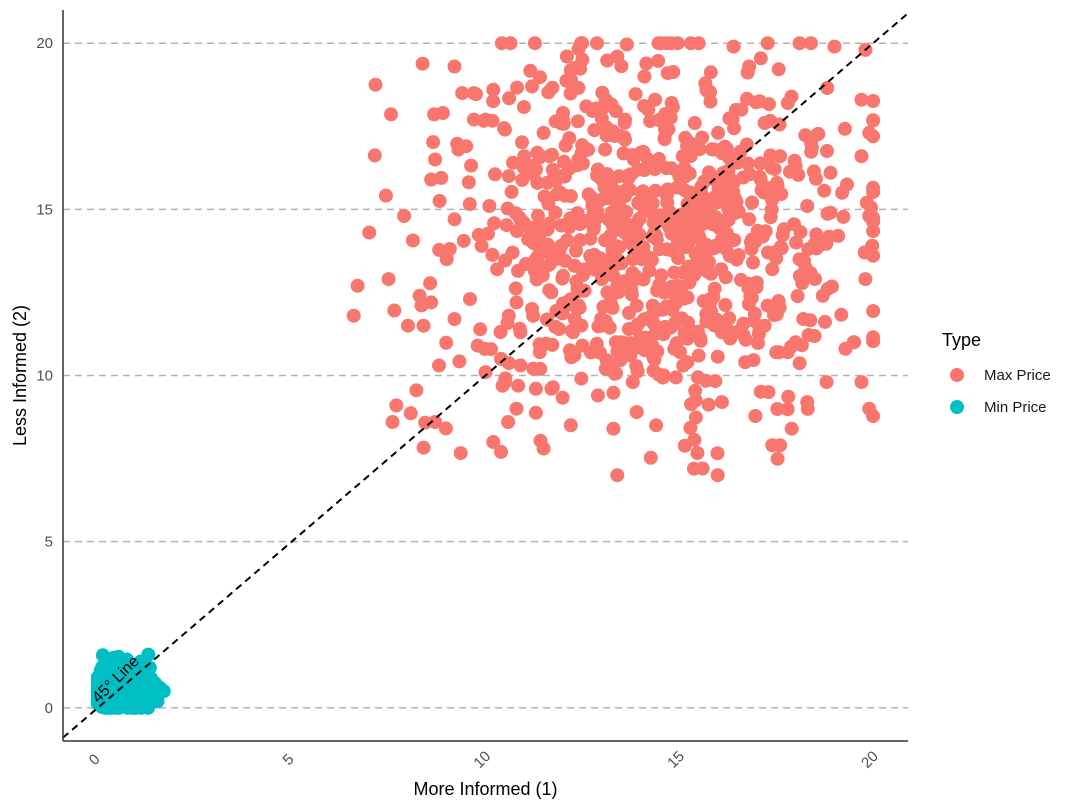 The image size is (1080, 810). What do you see at coordinates (44, 43) in the screenshot?
I see `y-tick-label: 20` at bounding box center [44, 43].